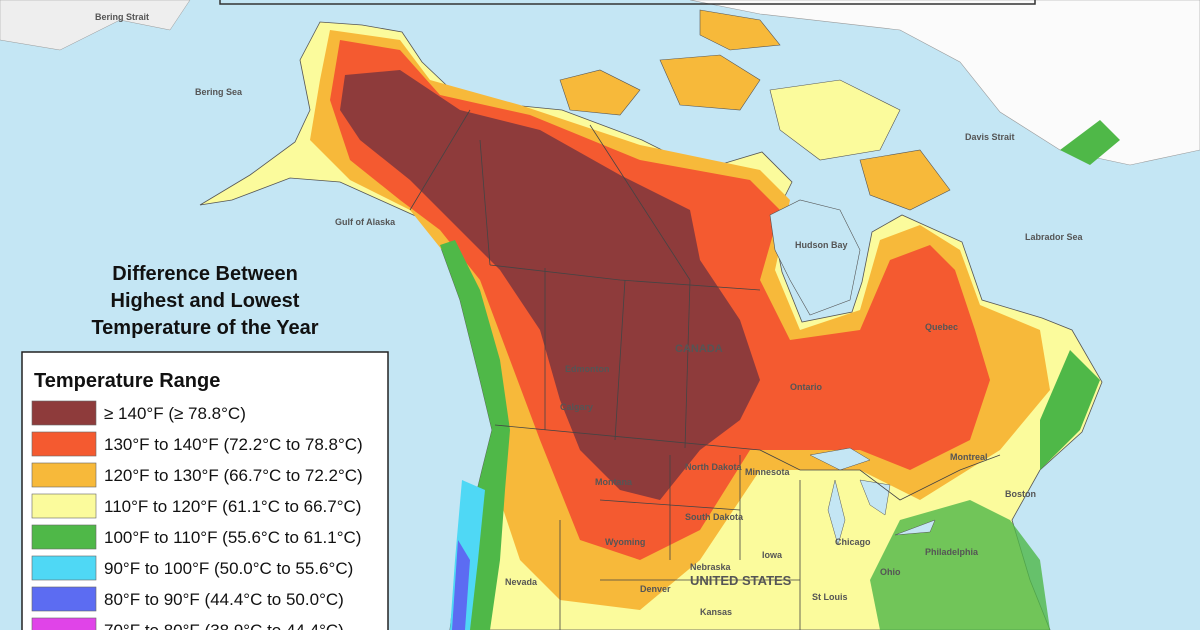 This screenshot has height=630, width=1200. What do you see at coordinates (232, 506) in the screenshot?
I see `legend-label: 110°F to 120°F (61.1°C to 66.7°C)` at bounding box center [232, 506].